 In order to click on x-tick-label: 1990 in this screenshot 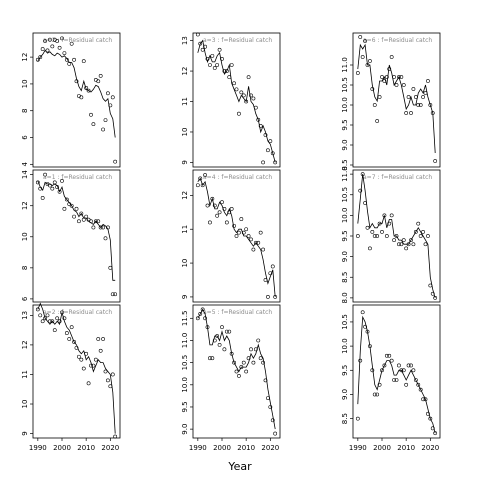, I will do `click(38, 448)`.